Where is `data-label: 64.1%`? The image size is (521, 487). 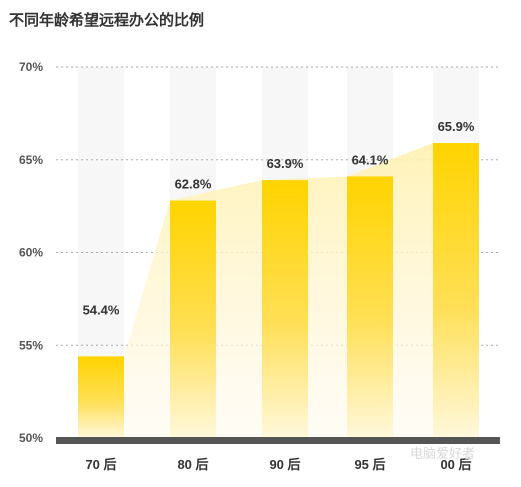 data-label: 64.1% is located at coordinates (370, 159).